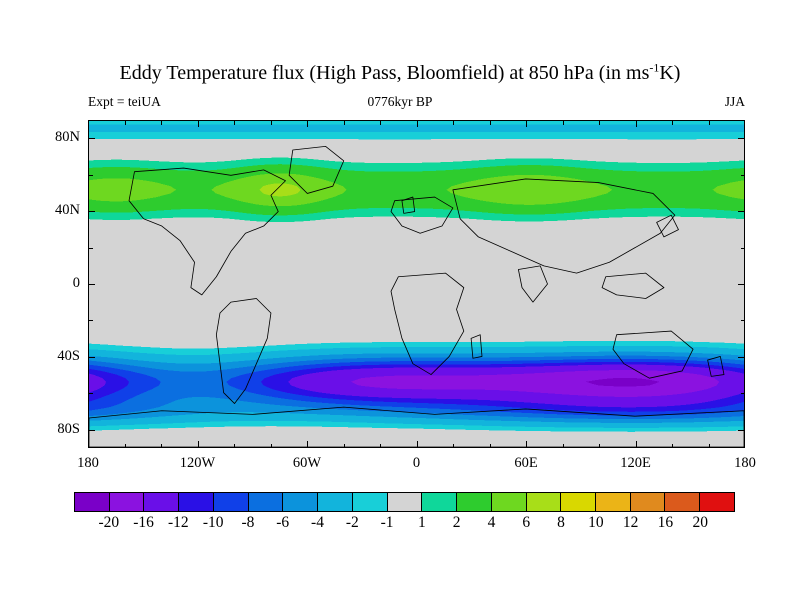 The width and height of the screenshot is (800, 600). I want to click on xtick-label-4: 60E, so click(526, 463).